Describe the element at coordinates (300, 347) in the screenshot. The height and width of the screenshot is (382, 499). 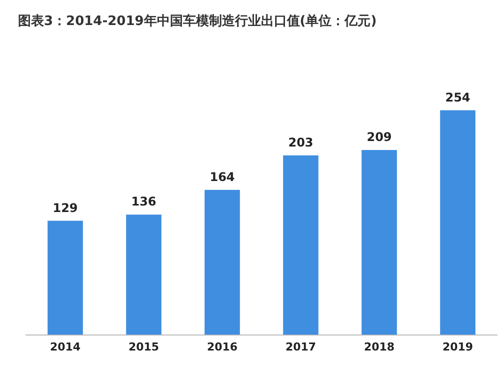
I see `x-tick-label: 2017` at that location.